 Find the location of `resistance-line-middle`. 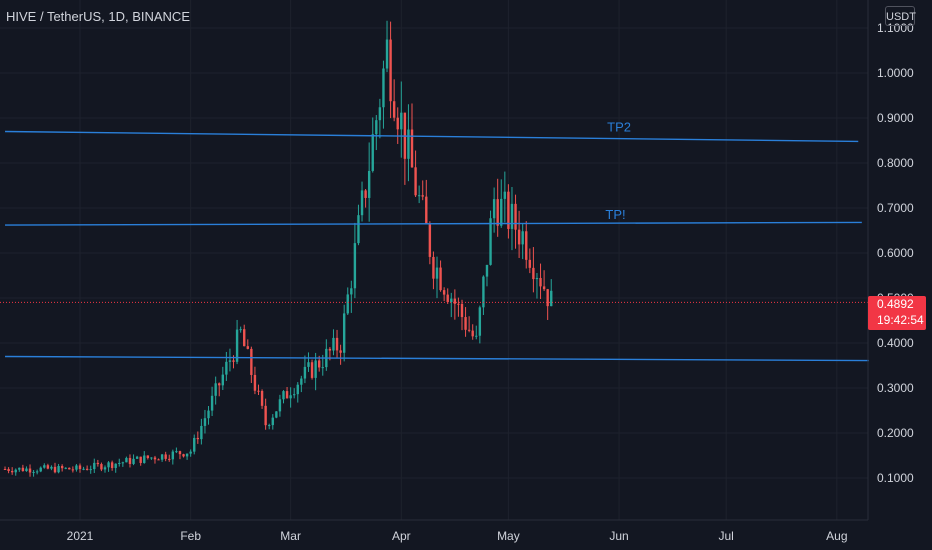

resistance-line-middle is located at coordinates (433, 223).